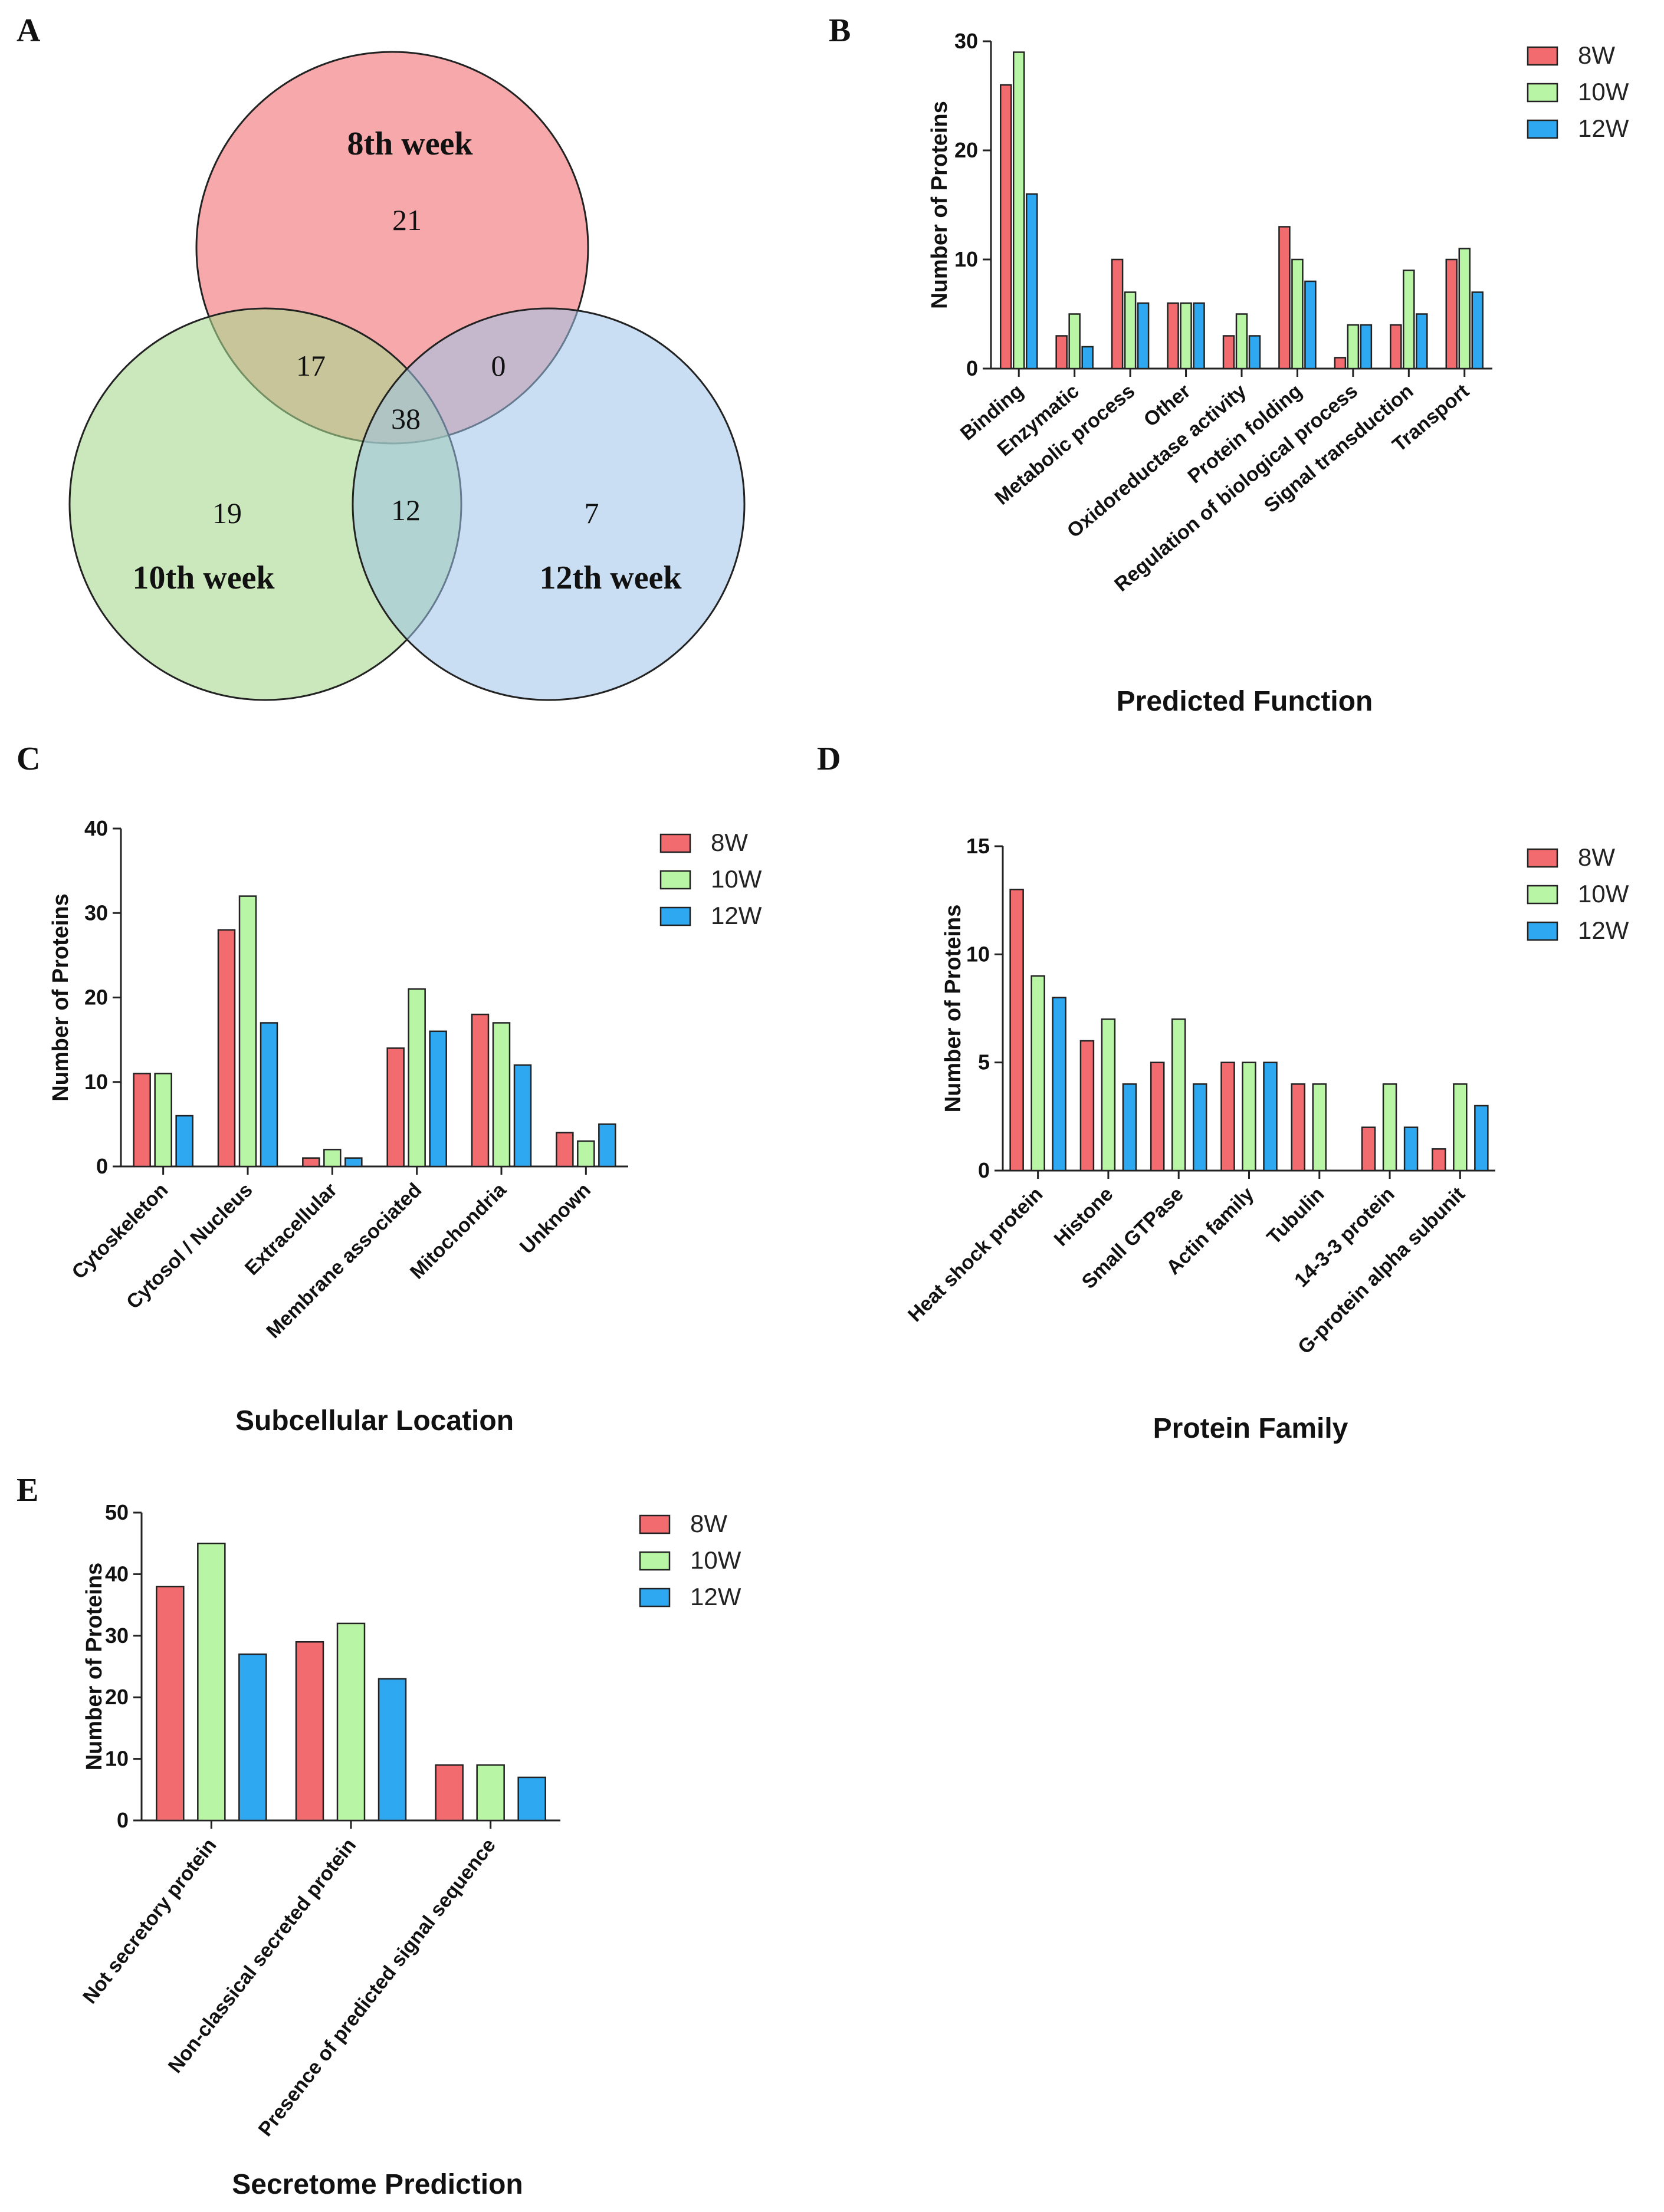  Describe the element at coordinates (311, 366) in the screenshot. I see `venn-count-8th-10th: 17` at that location.